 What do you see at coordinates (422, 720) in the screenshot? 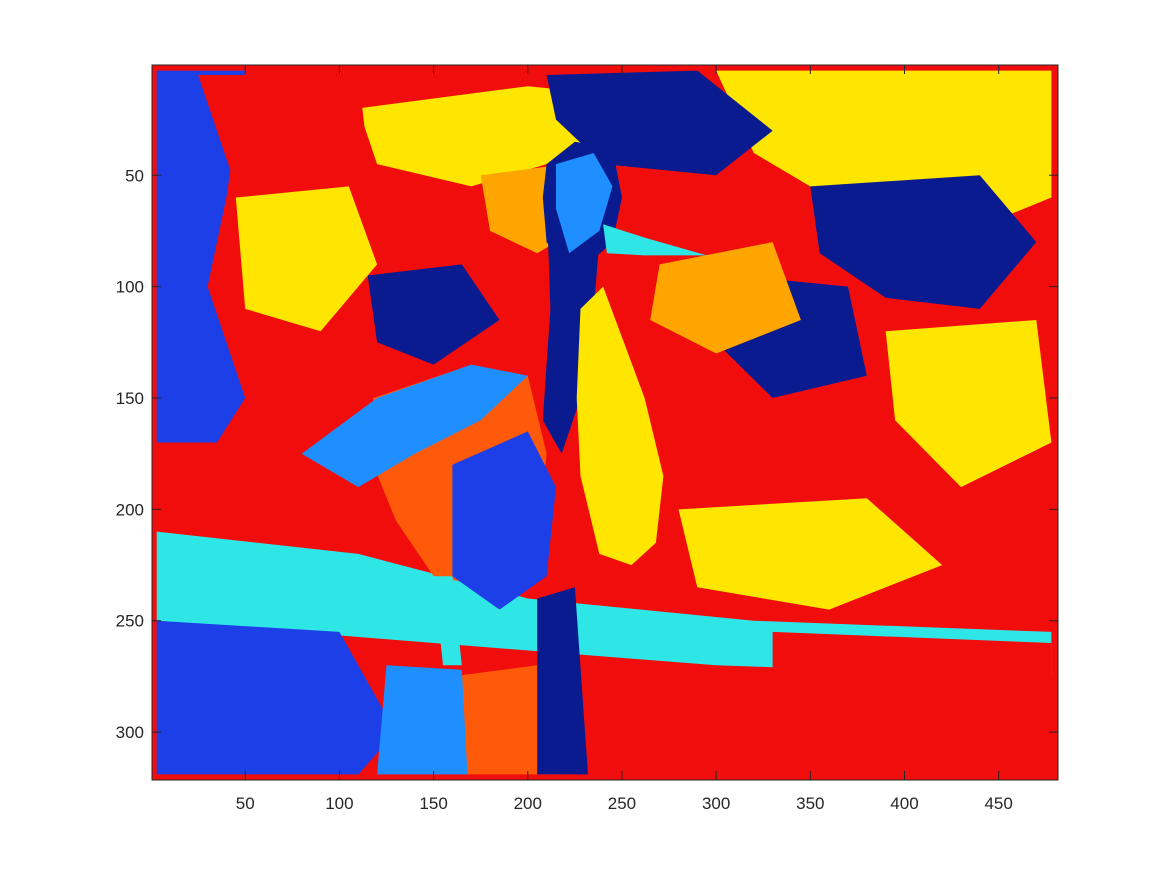
I see `region-water-skyblue-bottom` at bounding box center [422, 720].